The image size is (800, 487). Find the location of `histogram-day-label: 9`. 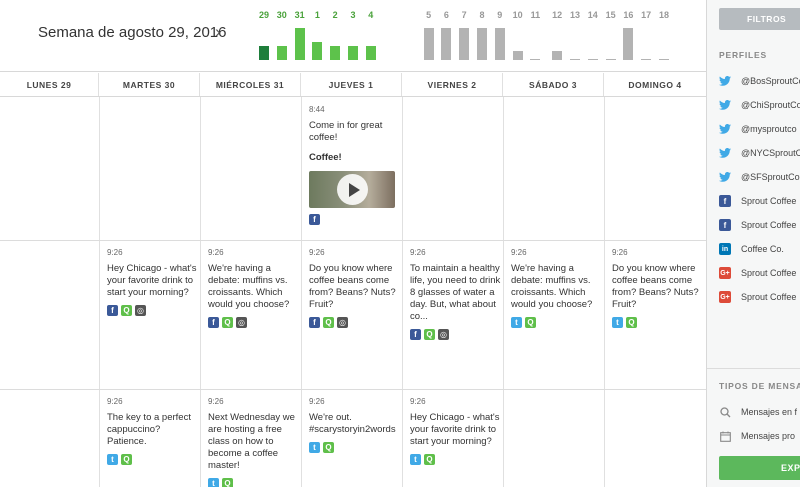

histogram-day-label: 9 is located at coordinates (500, 15).